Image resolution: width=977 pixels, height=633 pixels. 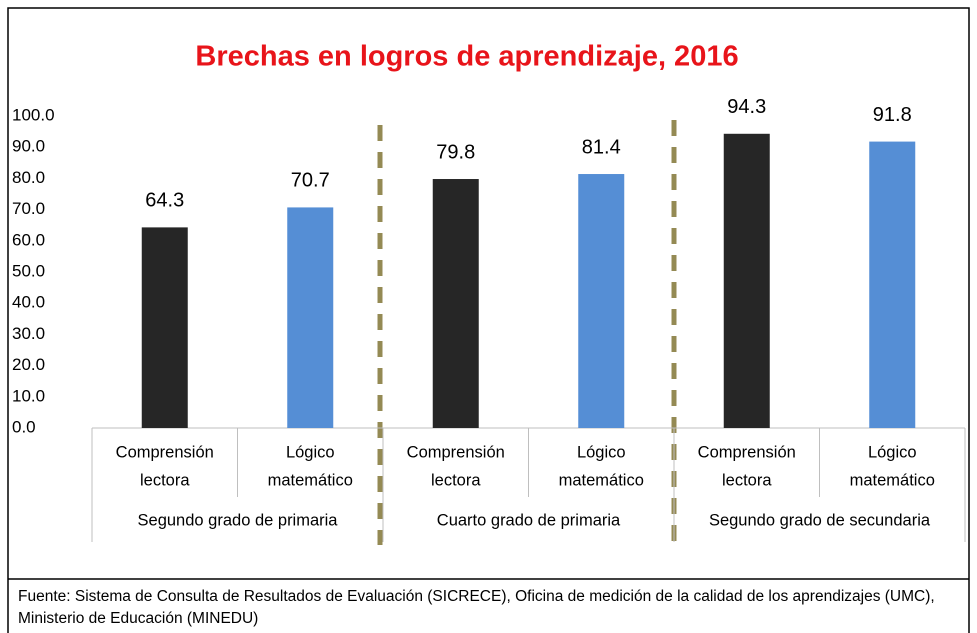 What do you see at coordinates (28, 302) in the screenshot?
I see `y-tick-label: 40.0` at bounding box center [28, 302].